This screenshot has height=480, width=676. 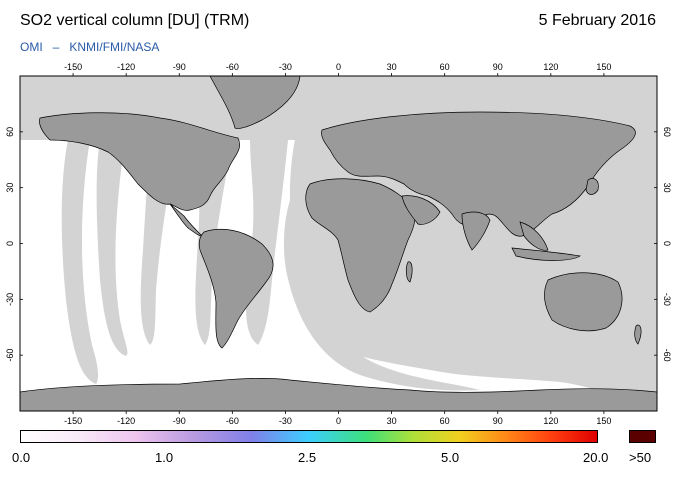 What do you see at coordinates (667, 243) in the screenshot?
I see `lat-tick-label-right: 0` at bounding box center [667, 243].